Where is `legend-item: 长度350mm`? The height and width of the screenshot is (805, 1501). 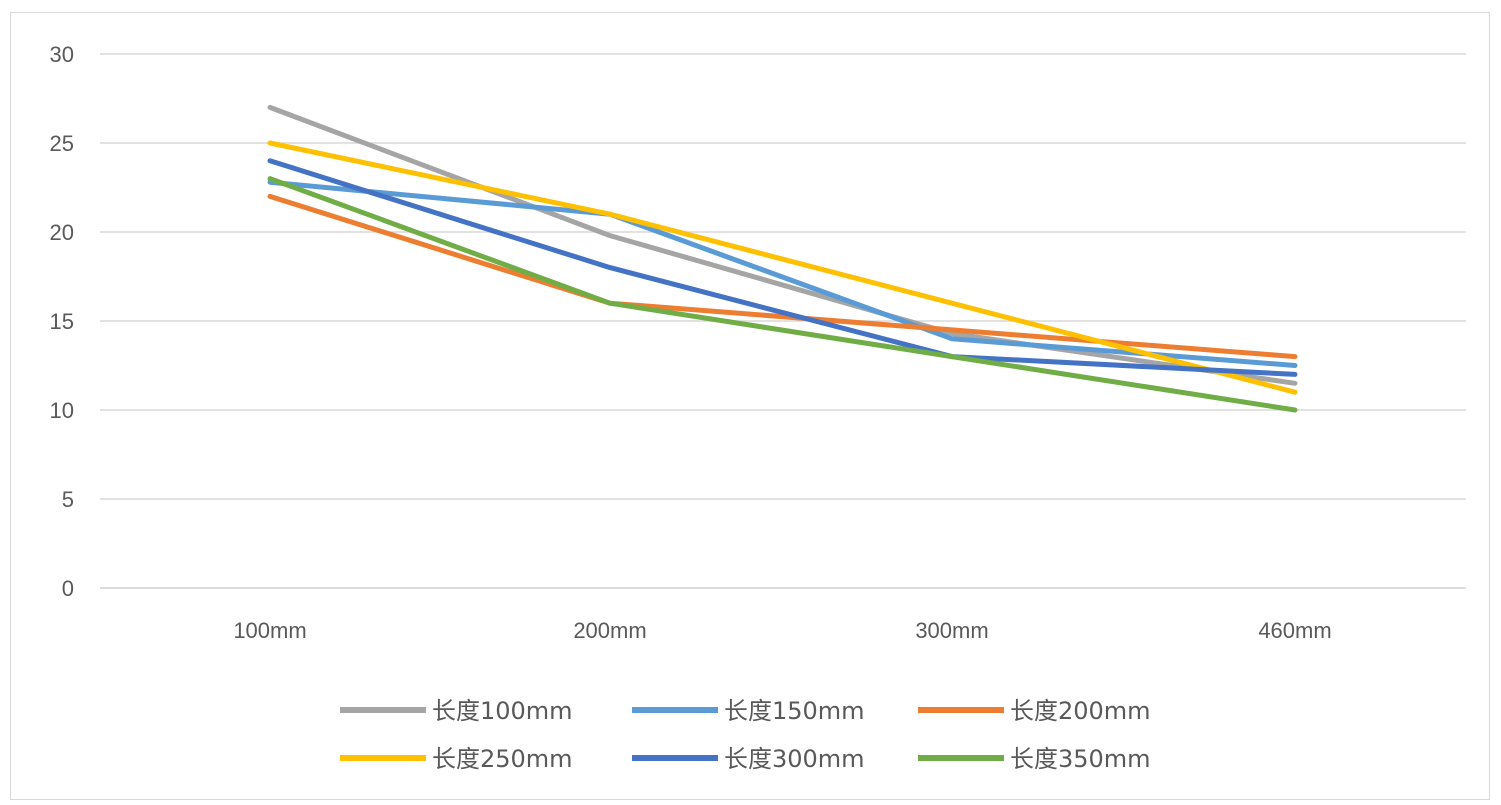
legend-item: 长度350mm is located at coordinates (1034, 759).